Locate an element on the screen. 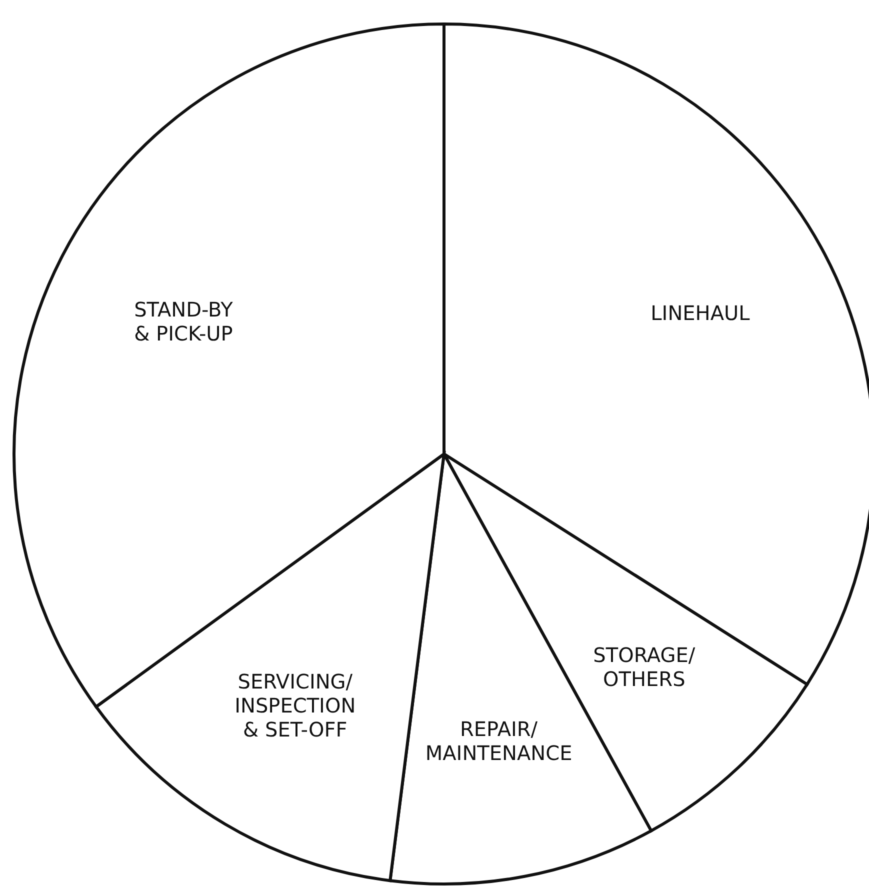 This screenshot has height=890, width=869. slice-label: STORAGE/ OTHERS is located at coordinates (644, 667).